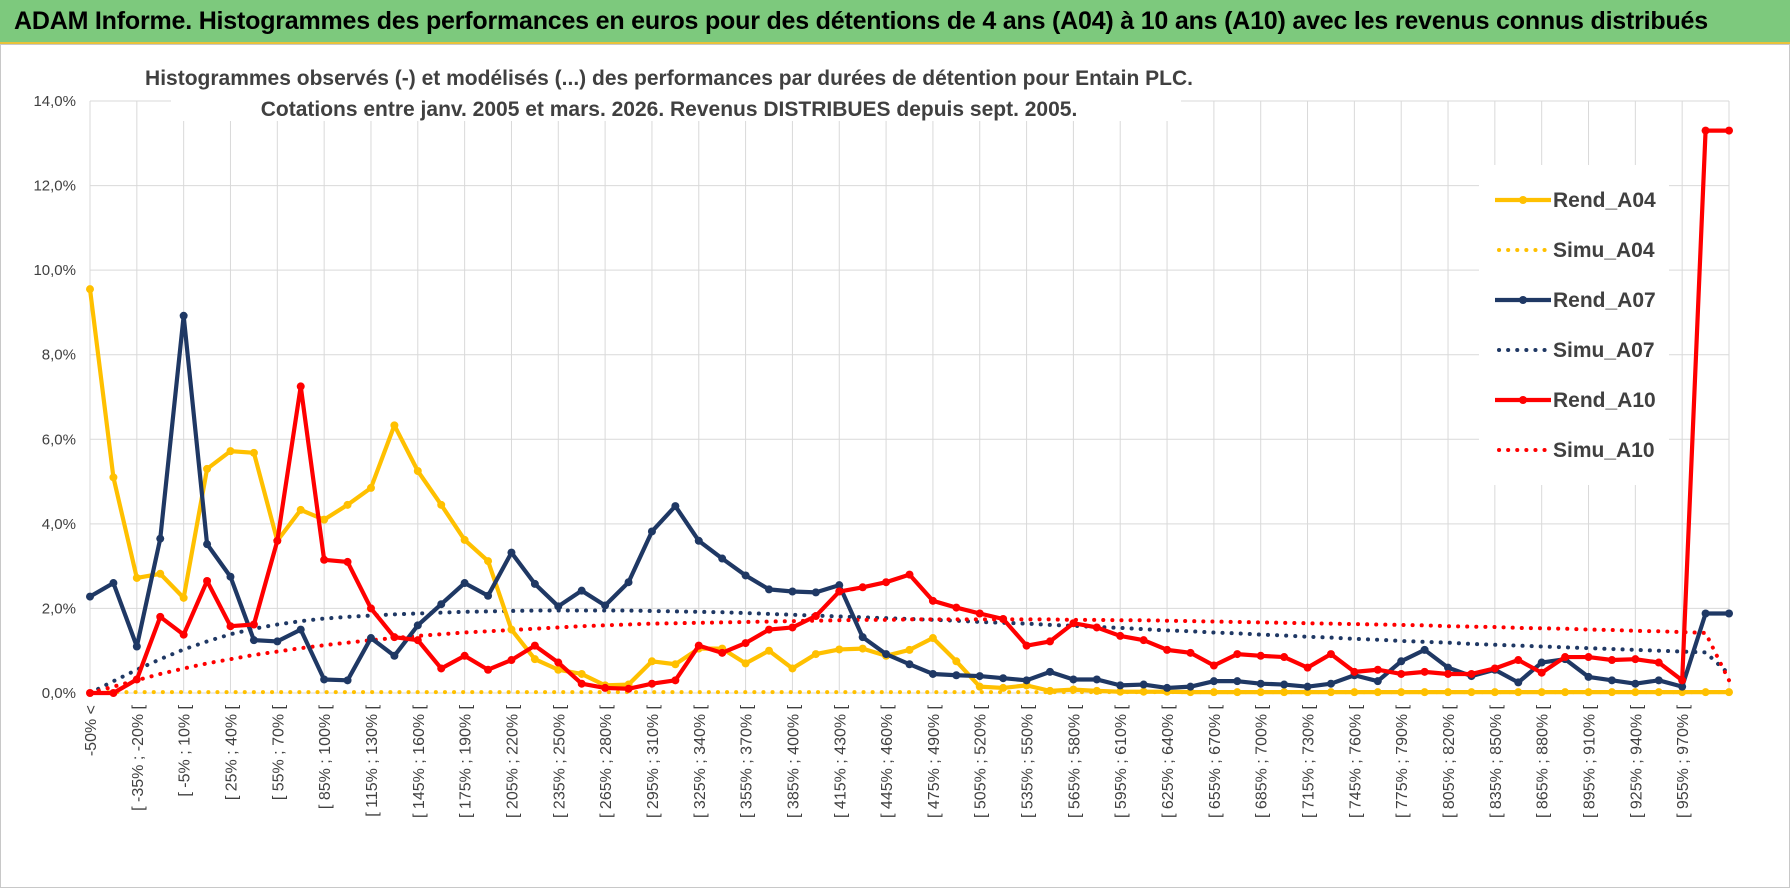 The width and height of the screenshot is (1790, 888). I want to click on x-tick-label: [ 445% ; 460% [, so click(887, 761).